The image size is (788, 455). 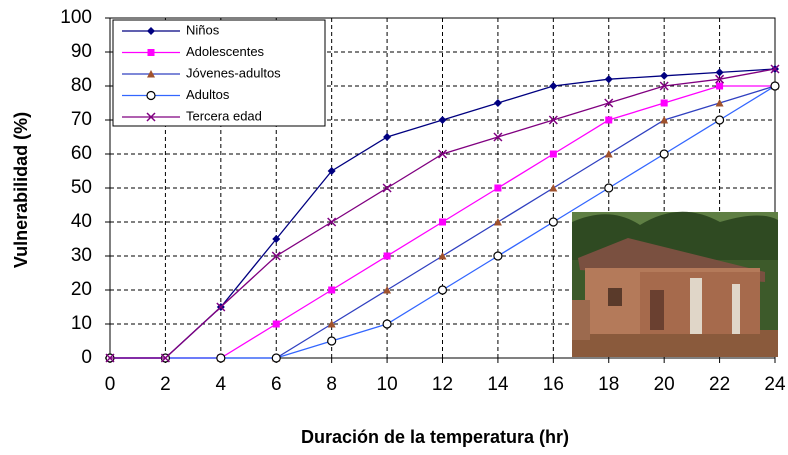 What do you see at coordinates (664, 384) in the screenshot?
I see `x-tick-label: 20` at bounding box center [664, 384].